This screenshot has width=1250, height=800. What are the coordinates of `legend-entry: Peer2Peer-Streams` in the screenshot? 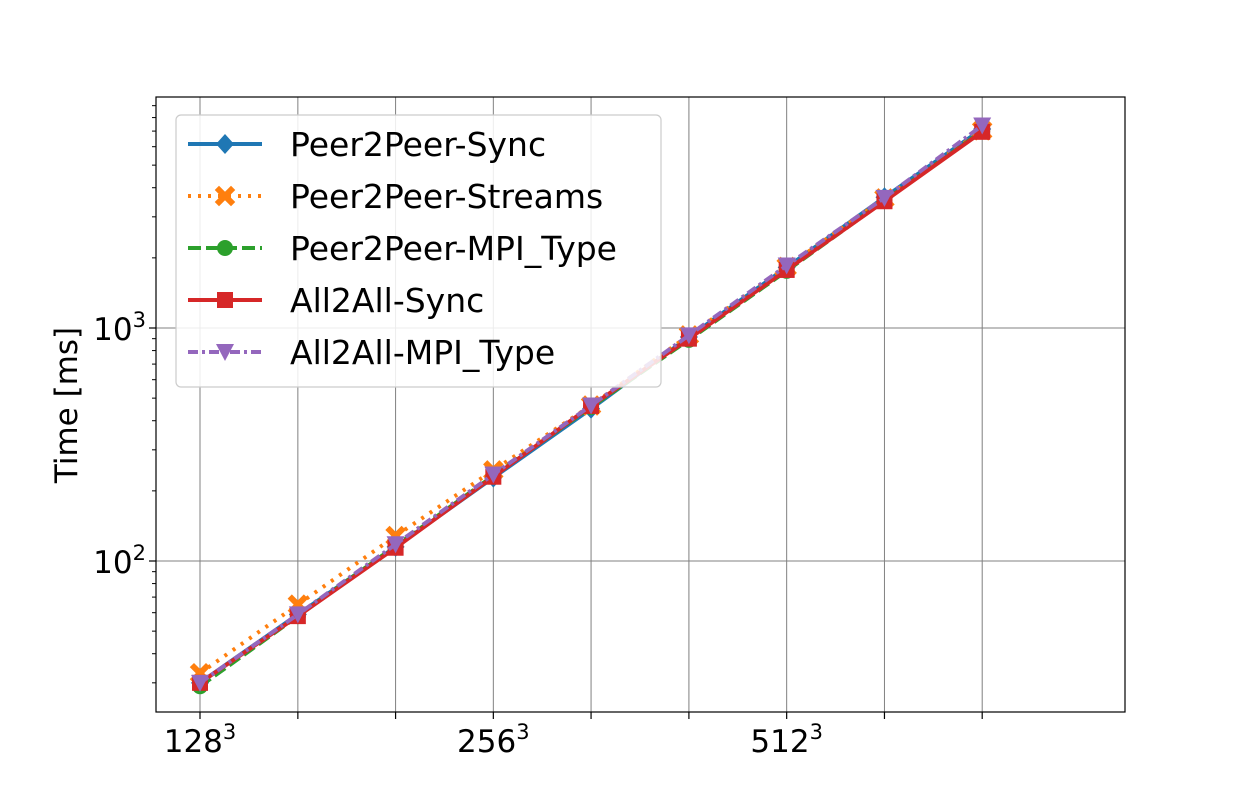 It's located at (395, 196).